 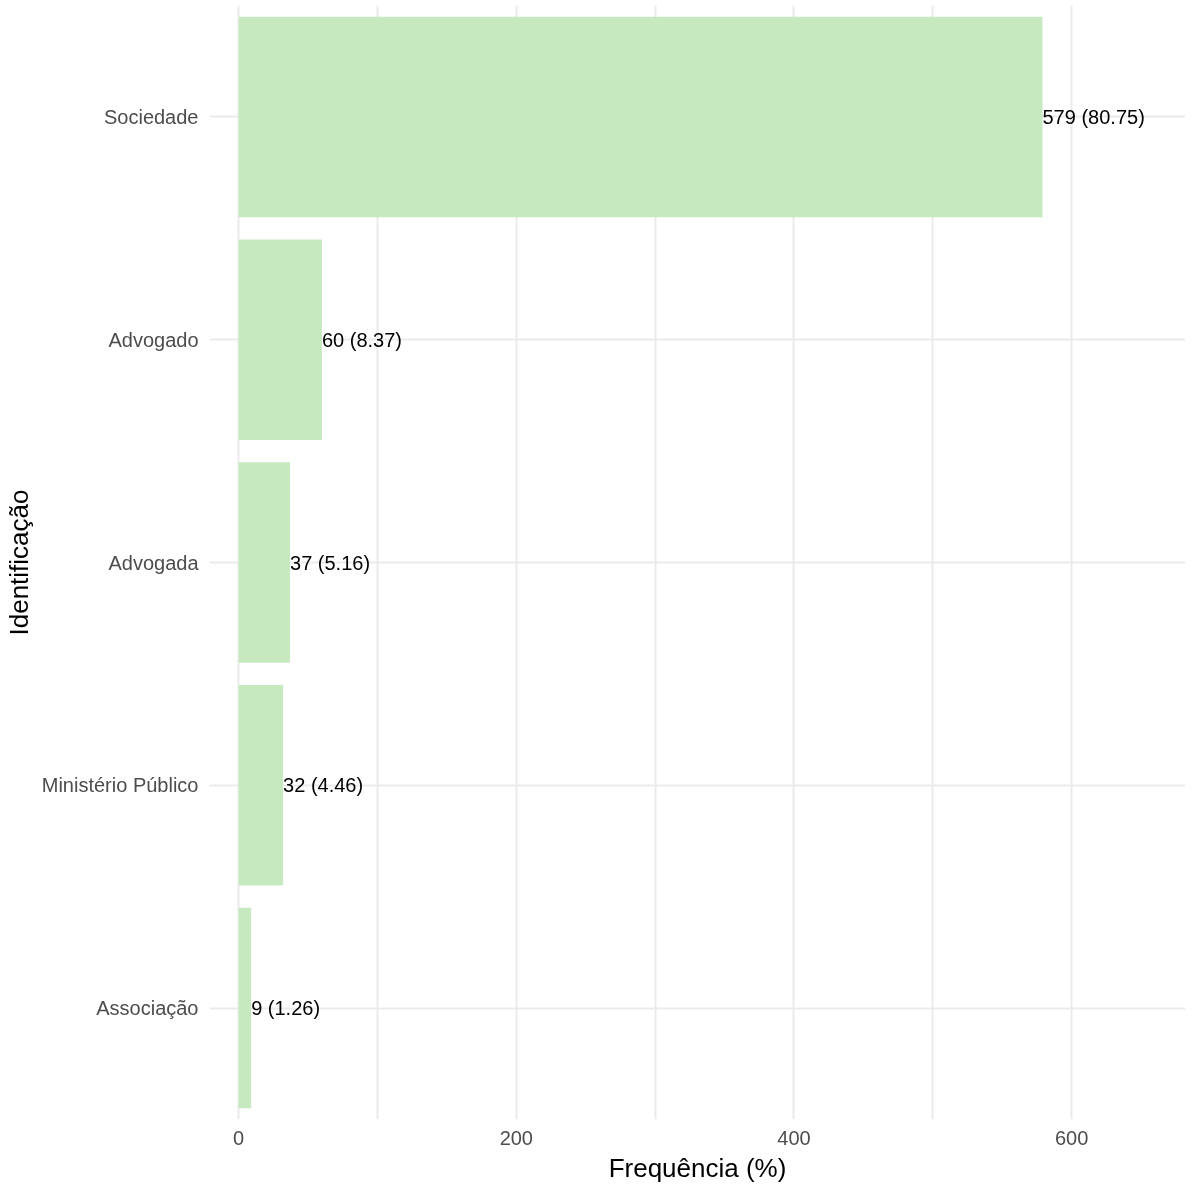 What do you see at coordinates (516, 1137) in the screenshot?
I see `x-tick-label: 200` at bounding box center [516, 1137].